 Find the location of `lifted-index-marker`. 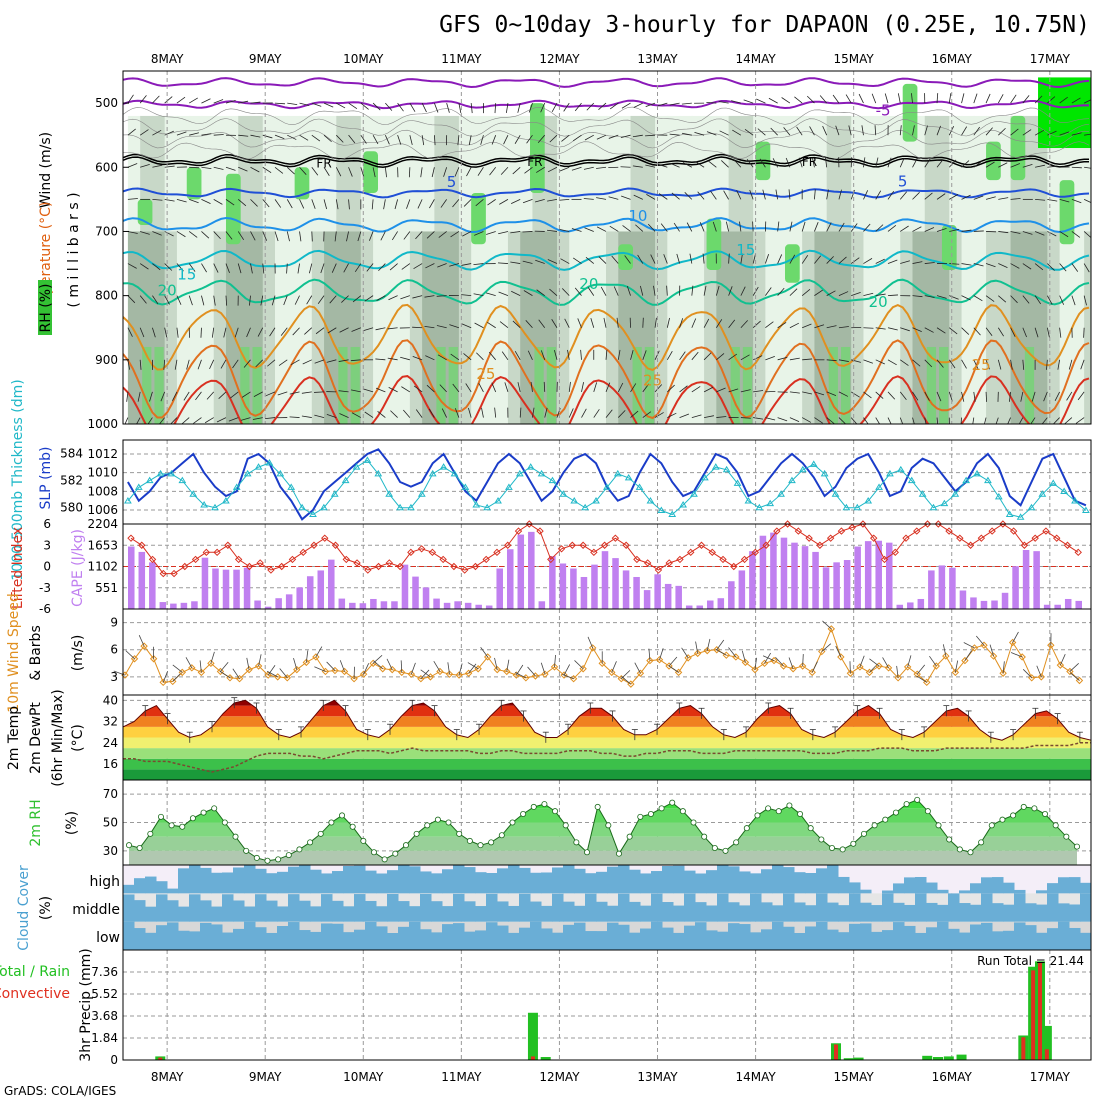

lifted-index-marker is located at coordinates (1078, 552).